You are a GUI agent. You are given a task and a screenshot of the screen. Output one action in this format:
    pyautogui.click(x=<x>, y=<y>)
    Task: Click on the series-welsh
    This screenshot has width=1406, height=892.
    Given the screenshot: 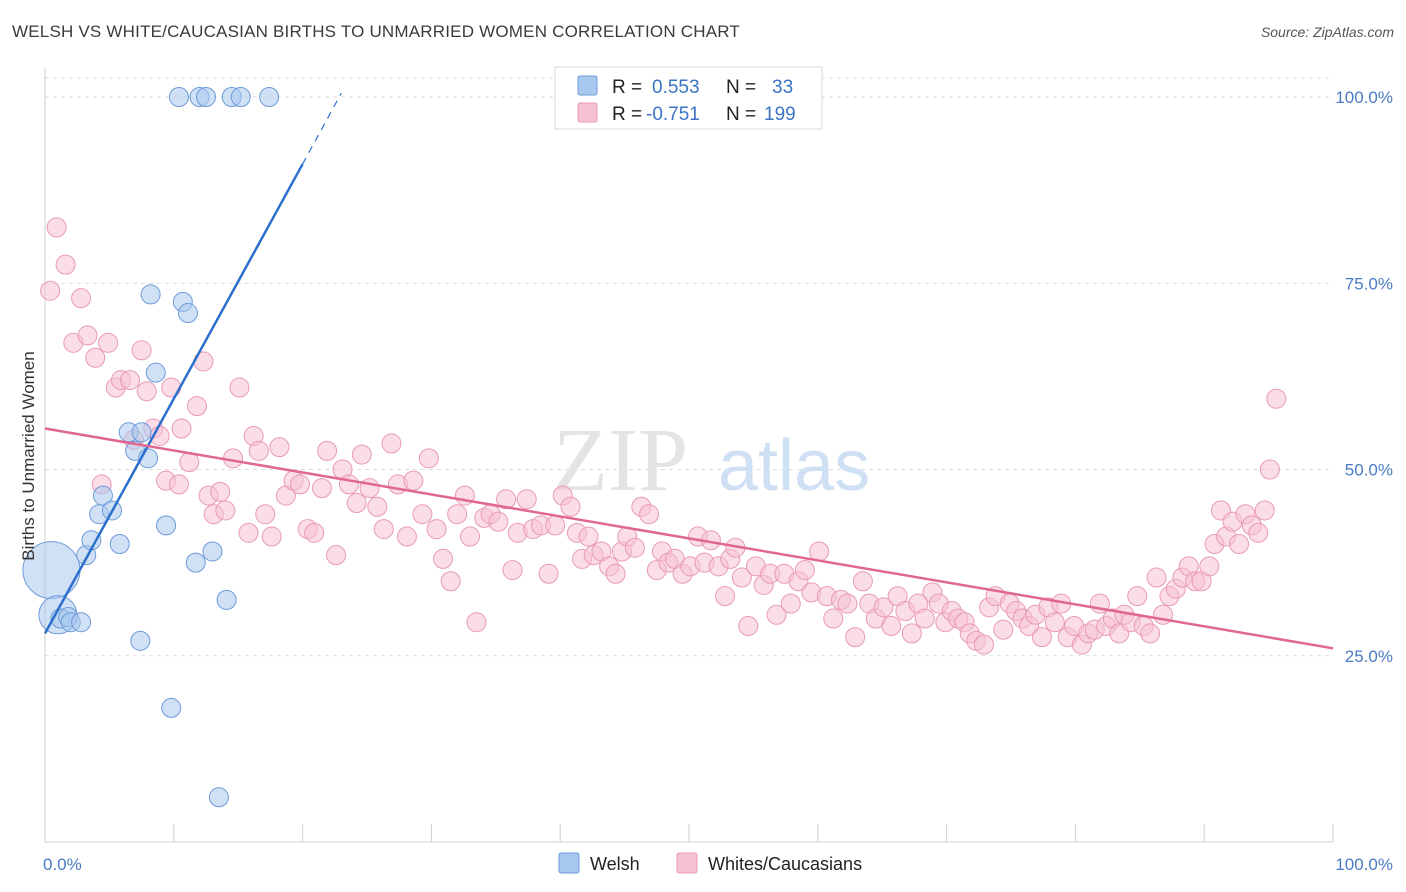 What is the action you would take?
    pyautogui.click(x=151, y=447)
    